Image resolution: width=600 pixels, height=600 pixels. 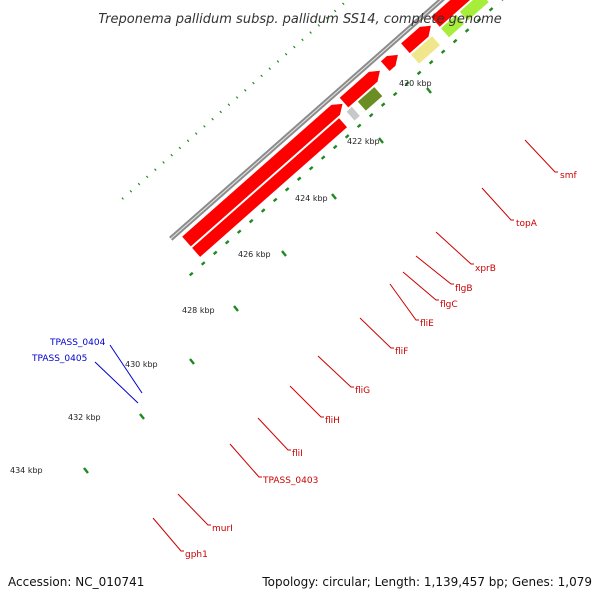 I want to click on gene-label-blue: TPASS_0404, so click(x=77, y=343).